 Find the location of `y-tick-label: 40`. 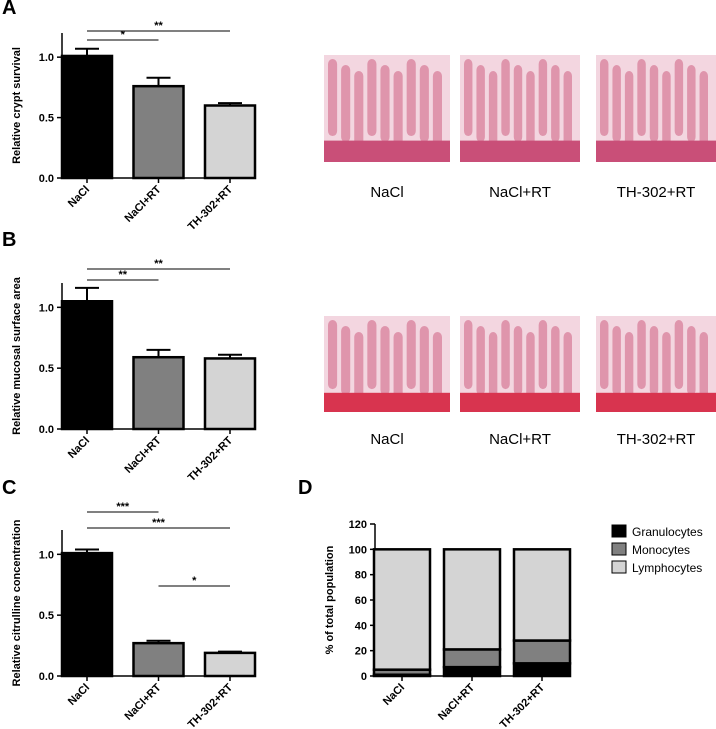

y-tick-label: 40 is located at coordinates (361, 626).